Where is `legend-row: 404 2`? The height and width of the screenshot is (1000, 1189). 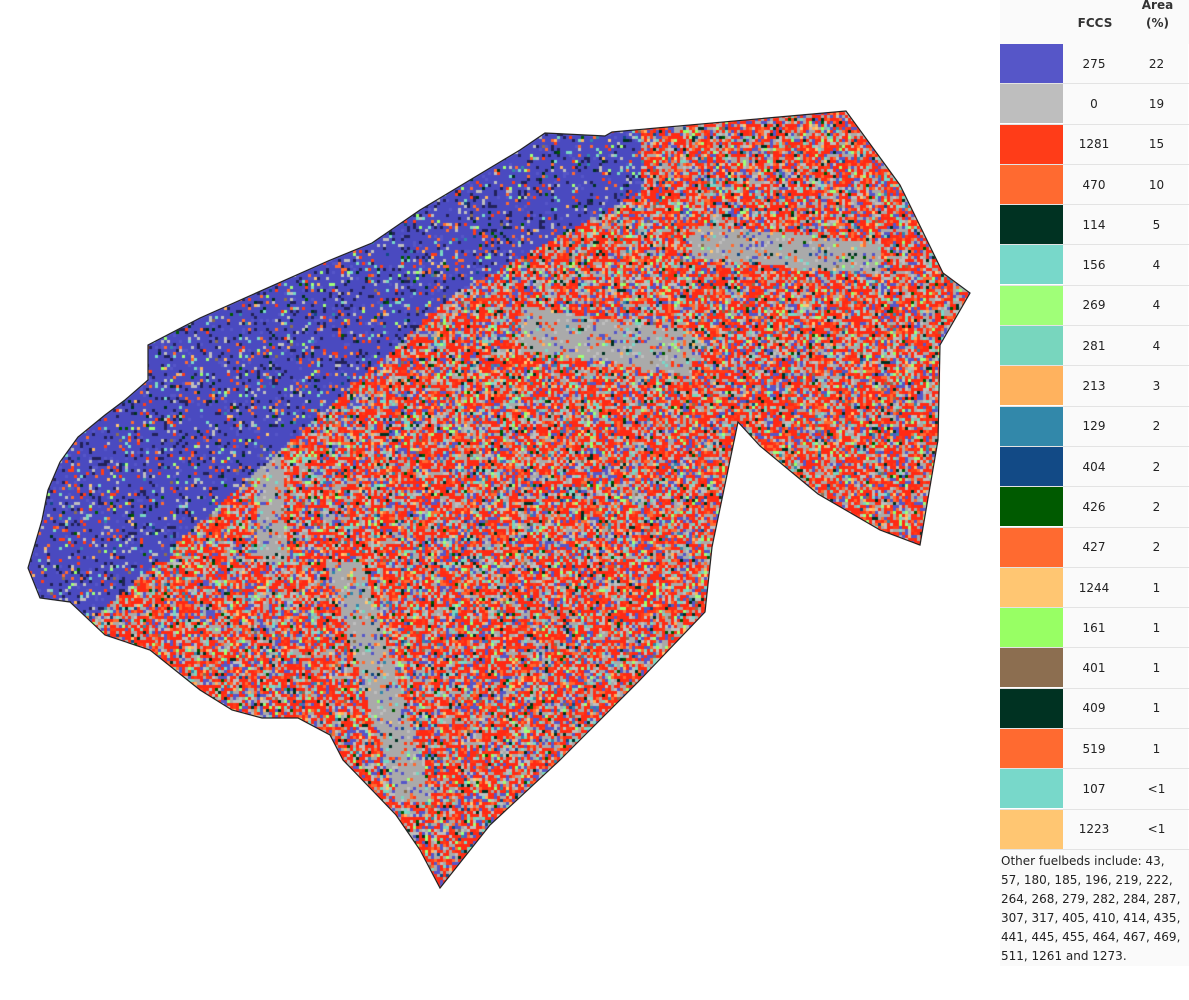
legend-row: 404 2 is located at coordinates (1094, 467).